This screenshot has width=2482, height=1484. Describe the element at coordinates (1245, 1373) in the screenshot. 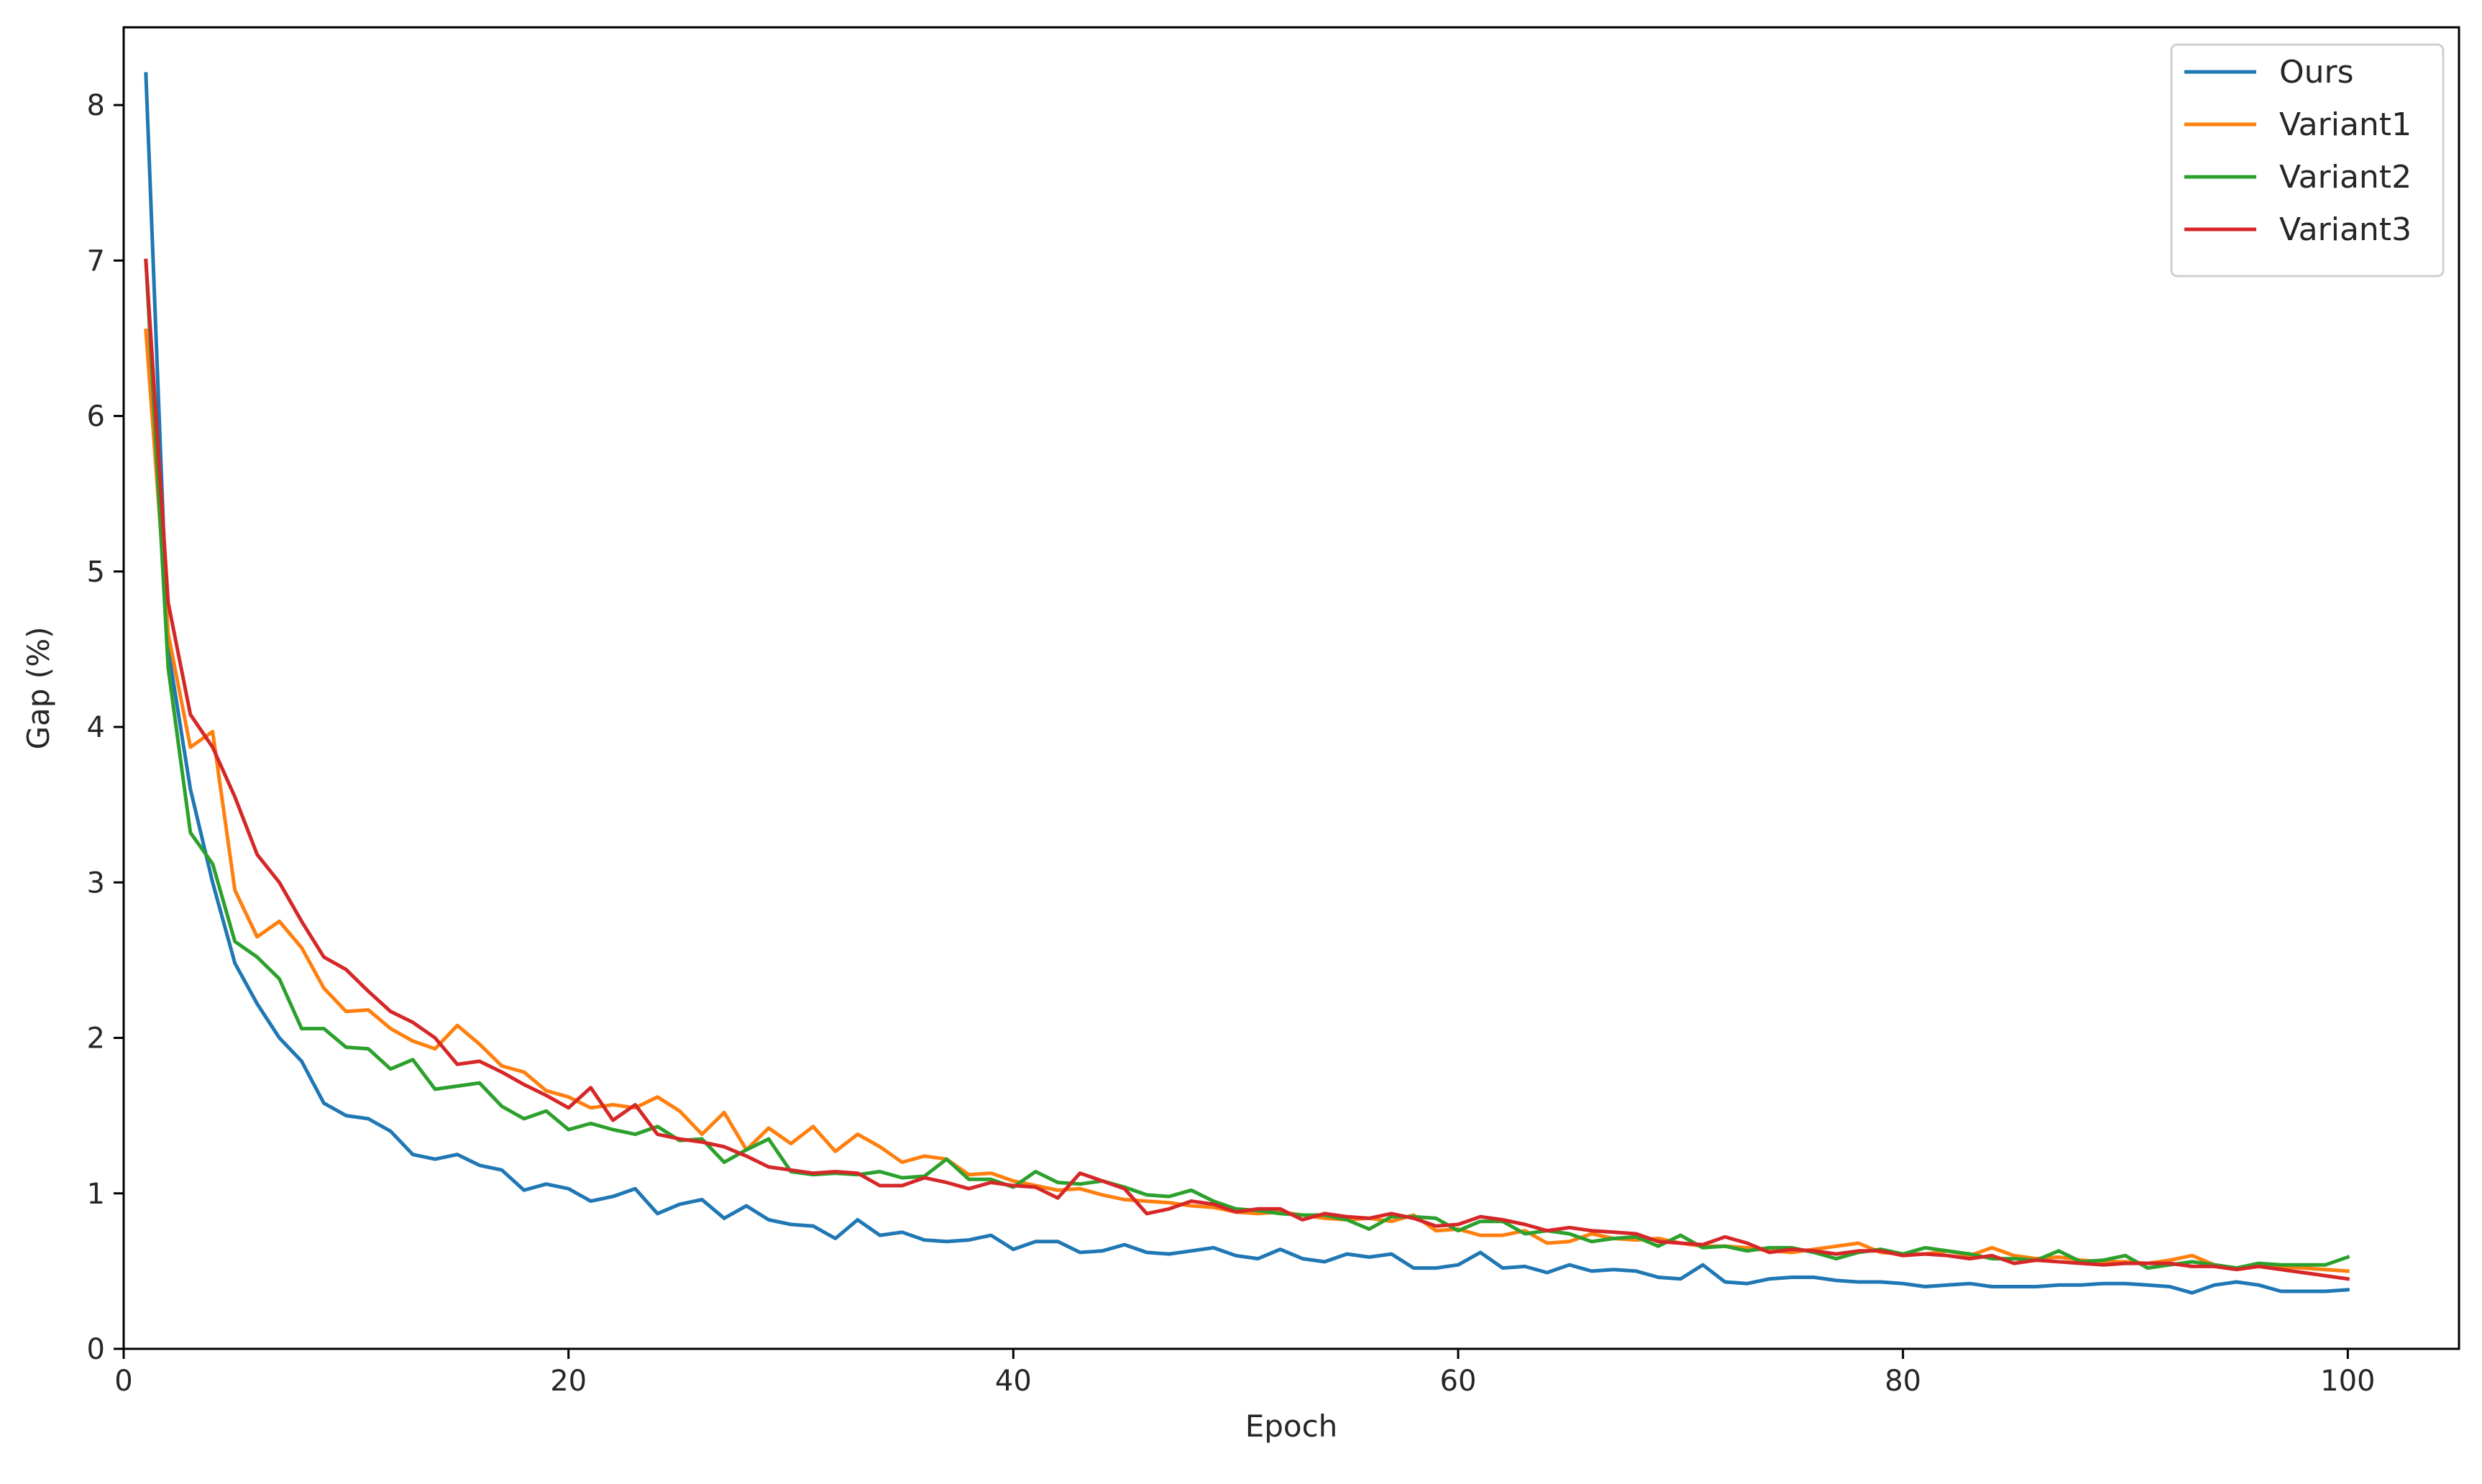

I see `x-axis-ticks: 0 20 40 60 80 100` at that location.